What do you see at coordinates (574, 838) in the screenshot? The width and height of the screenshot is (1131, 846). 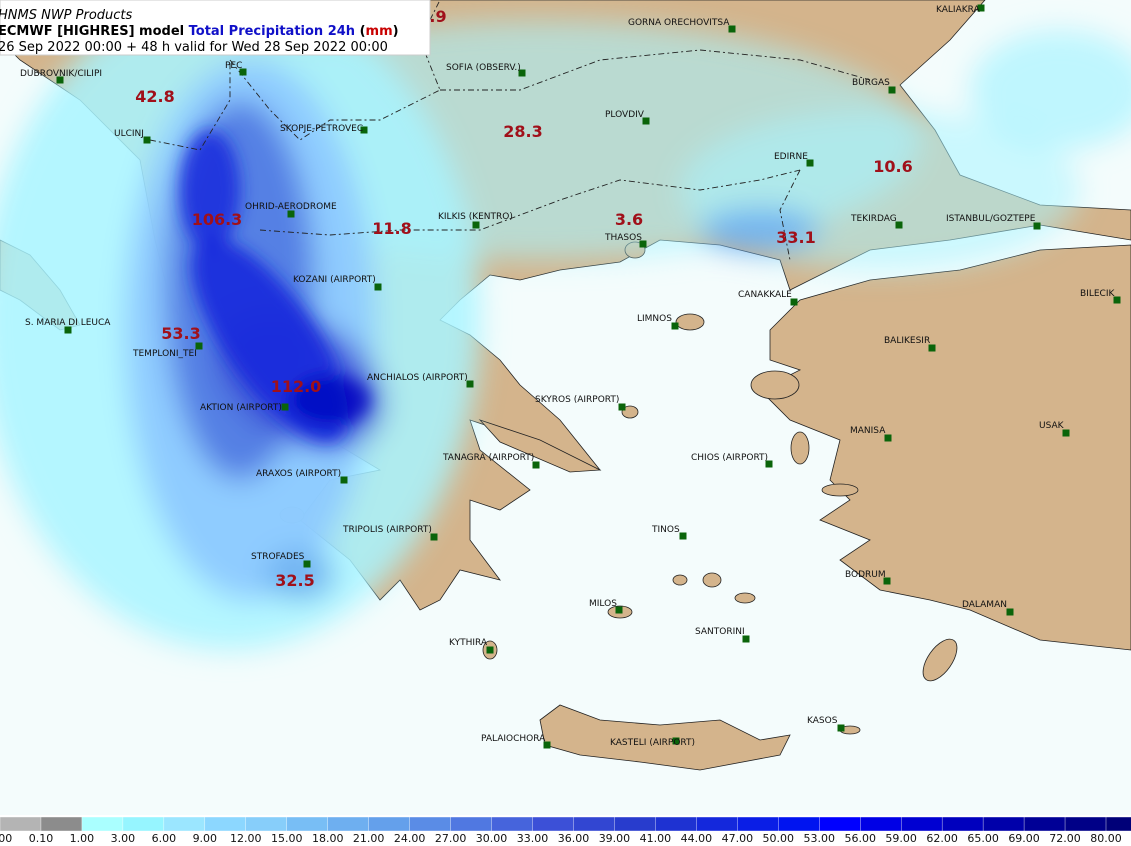 I see `colorbar-label: 36.00` at bounding box center [574, 838].